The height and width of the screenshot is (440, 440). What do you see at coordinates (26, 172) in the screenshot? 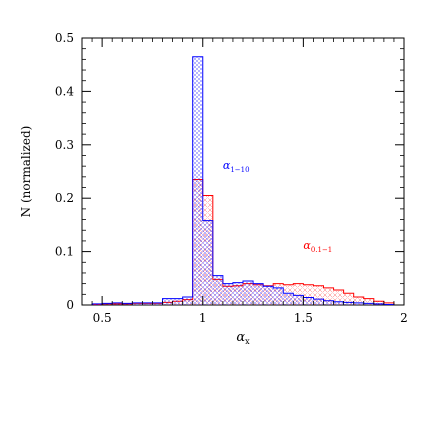
I see `y-axis-label: N (normalized)` at bounding box center [26, 172].